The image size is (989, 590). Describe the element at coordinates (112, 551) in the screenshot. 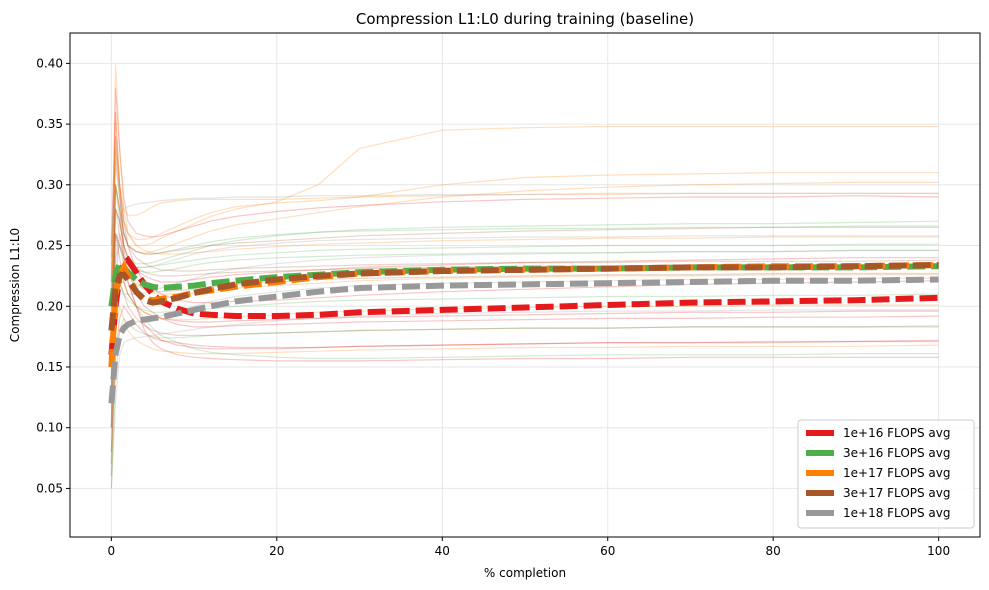

I see `x-tick-label: 0` at that location.